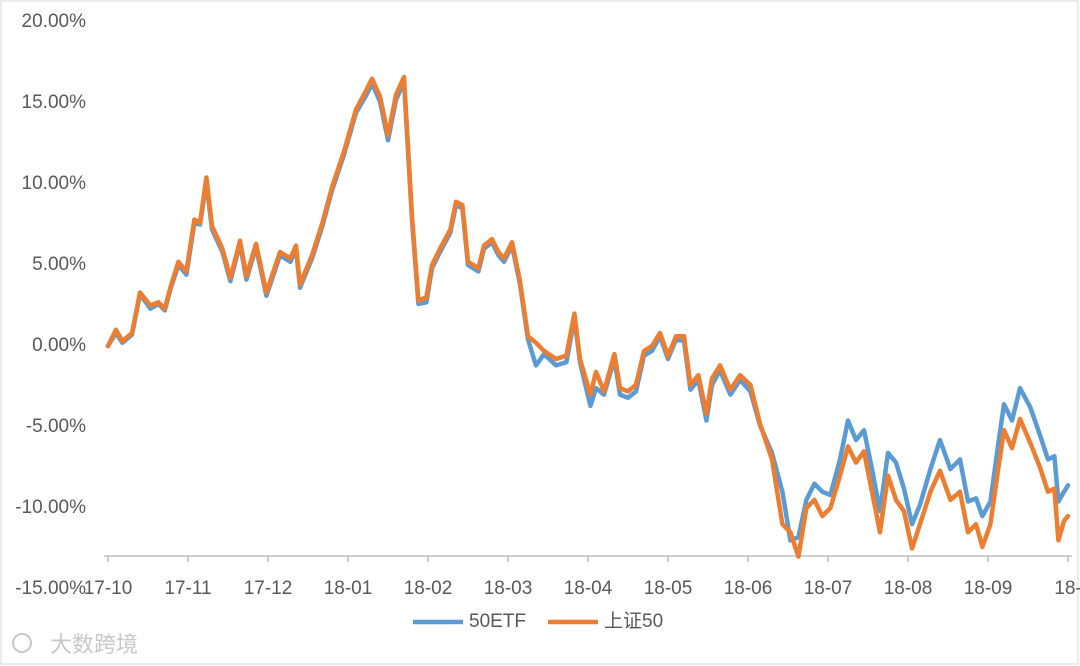 The width and height of the screenshot is (1080, 666). What do you see at coordinates (54, 183) in the screenshot?
I see `y-tick-label: 10.00%` at bounding box center [54, 183].